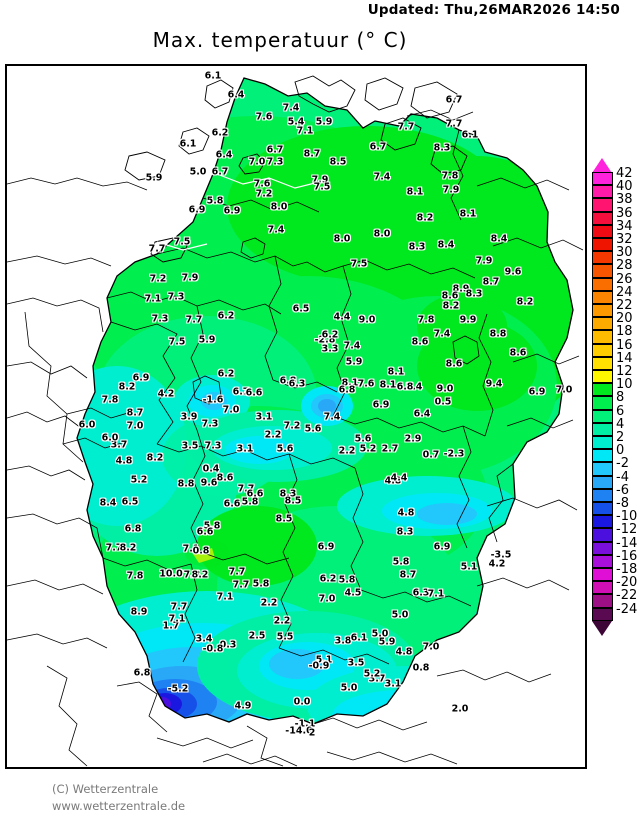 This screenshot has height=815, width=643. I want to click on station-value: 7.2, so click(264, 194).